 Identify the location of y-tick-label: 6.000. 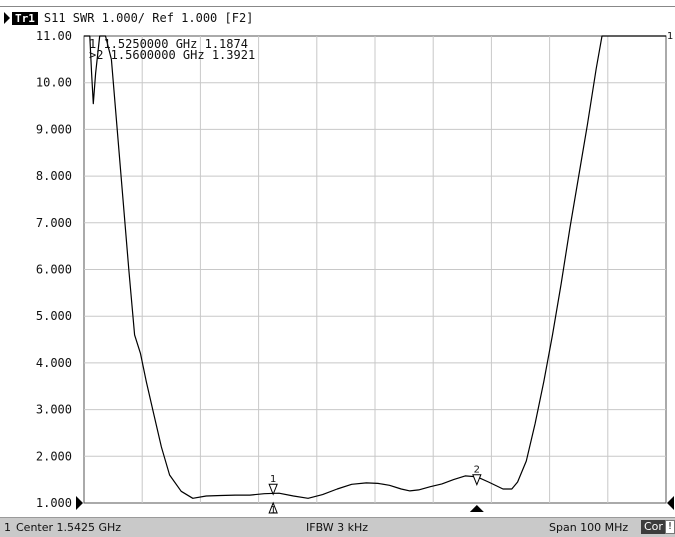
(54, 270).